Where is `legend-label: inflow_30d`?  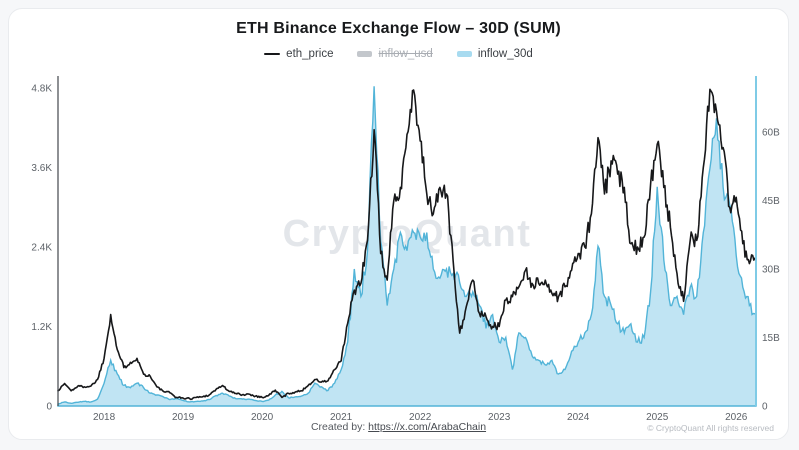 legend-label: inflow_30d is located at coordinates (505, 54).